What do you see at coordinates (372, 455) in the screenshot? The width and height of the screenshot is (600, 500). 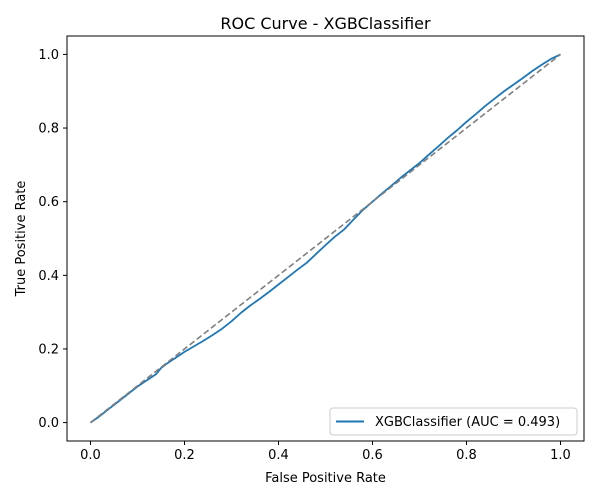 I see `x-tick-label: 0.6` at bounding box center [372, 455].